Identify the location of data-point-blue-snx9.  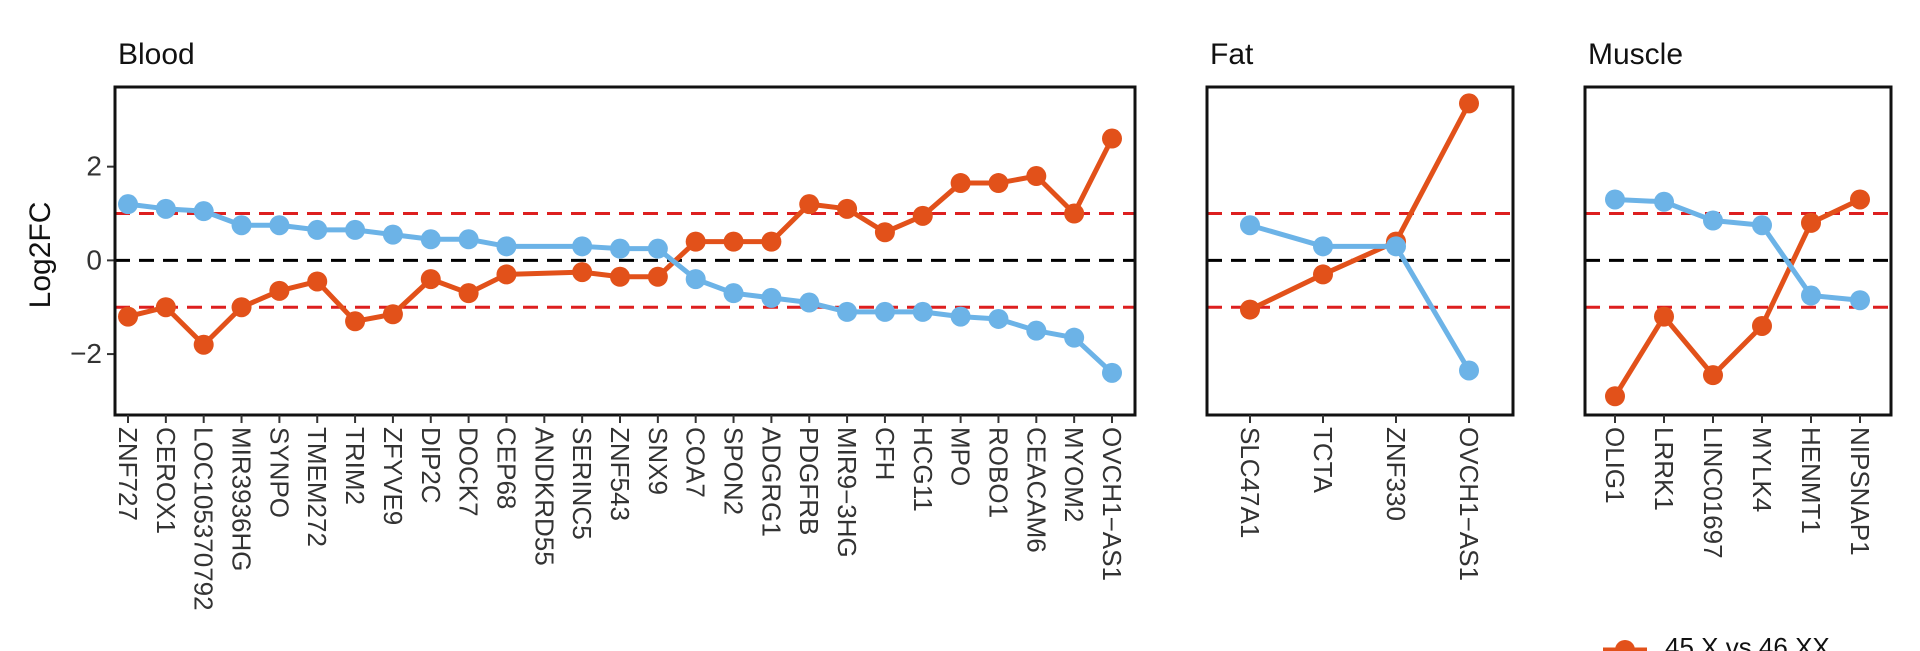
(657, 248).